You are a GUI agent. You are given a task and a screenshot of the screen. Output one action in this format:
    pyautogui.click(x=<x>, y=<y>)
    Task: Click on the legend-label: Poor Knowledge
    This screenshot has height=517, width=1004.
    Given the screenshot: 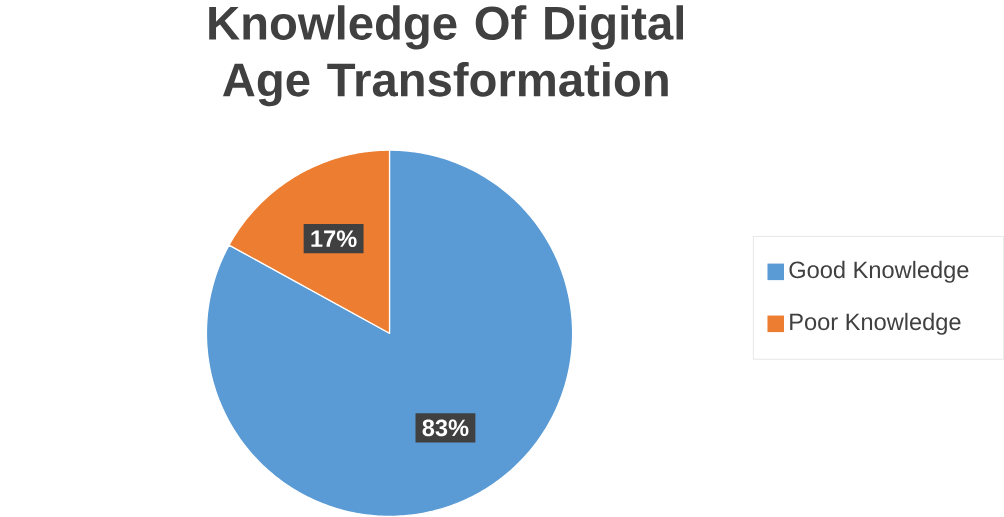 What is the action you would take?
    pyautogui.click(x=875, y=323)
    